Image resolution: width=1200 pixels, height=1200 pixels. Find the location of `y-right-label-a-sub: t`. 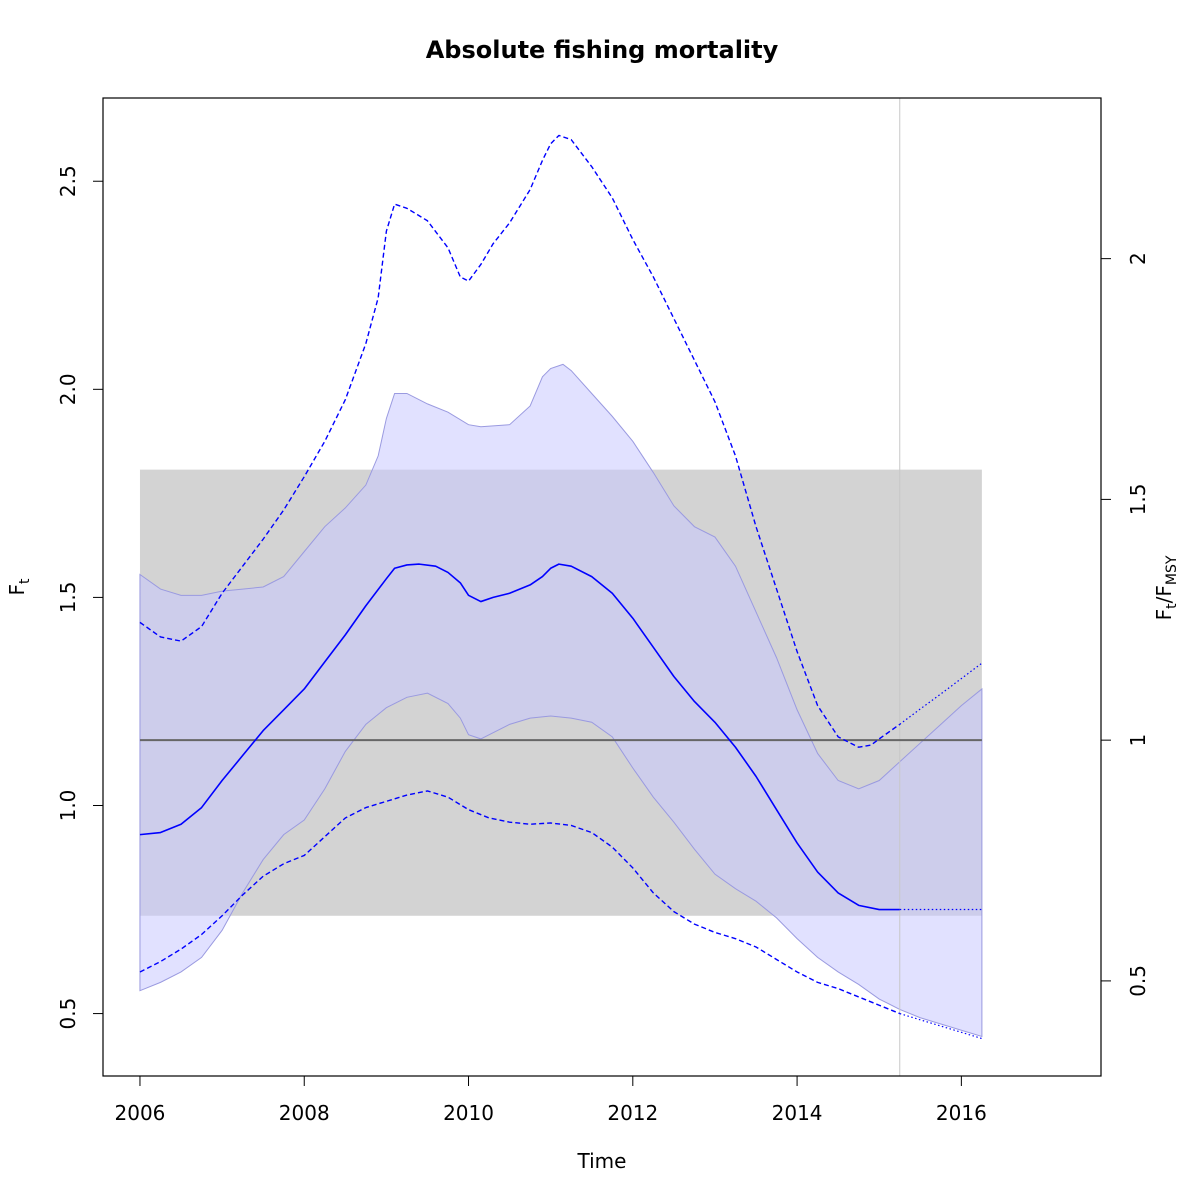

y-right-label-a-sub: t is located at coordinates (1172, 606).